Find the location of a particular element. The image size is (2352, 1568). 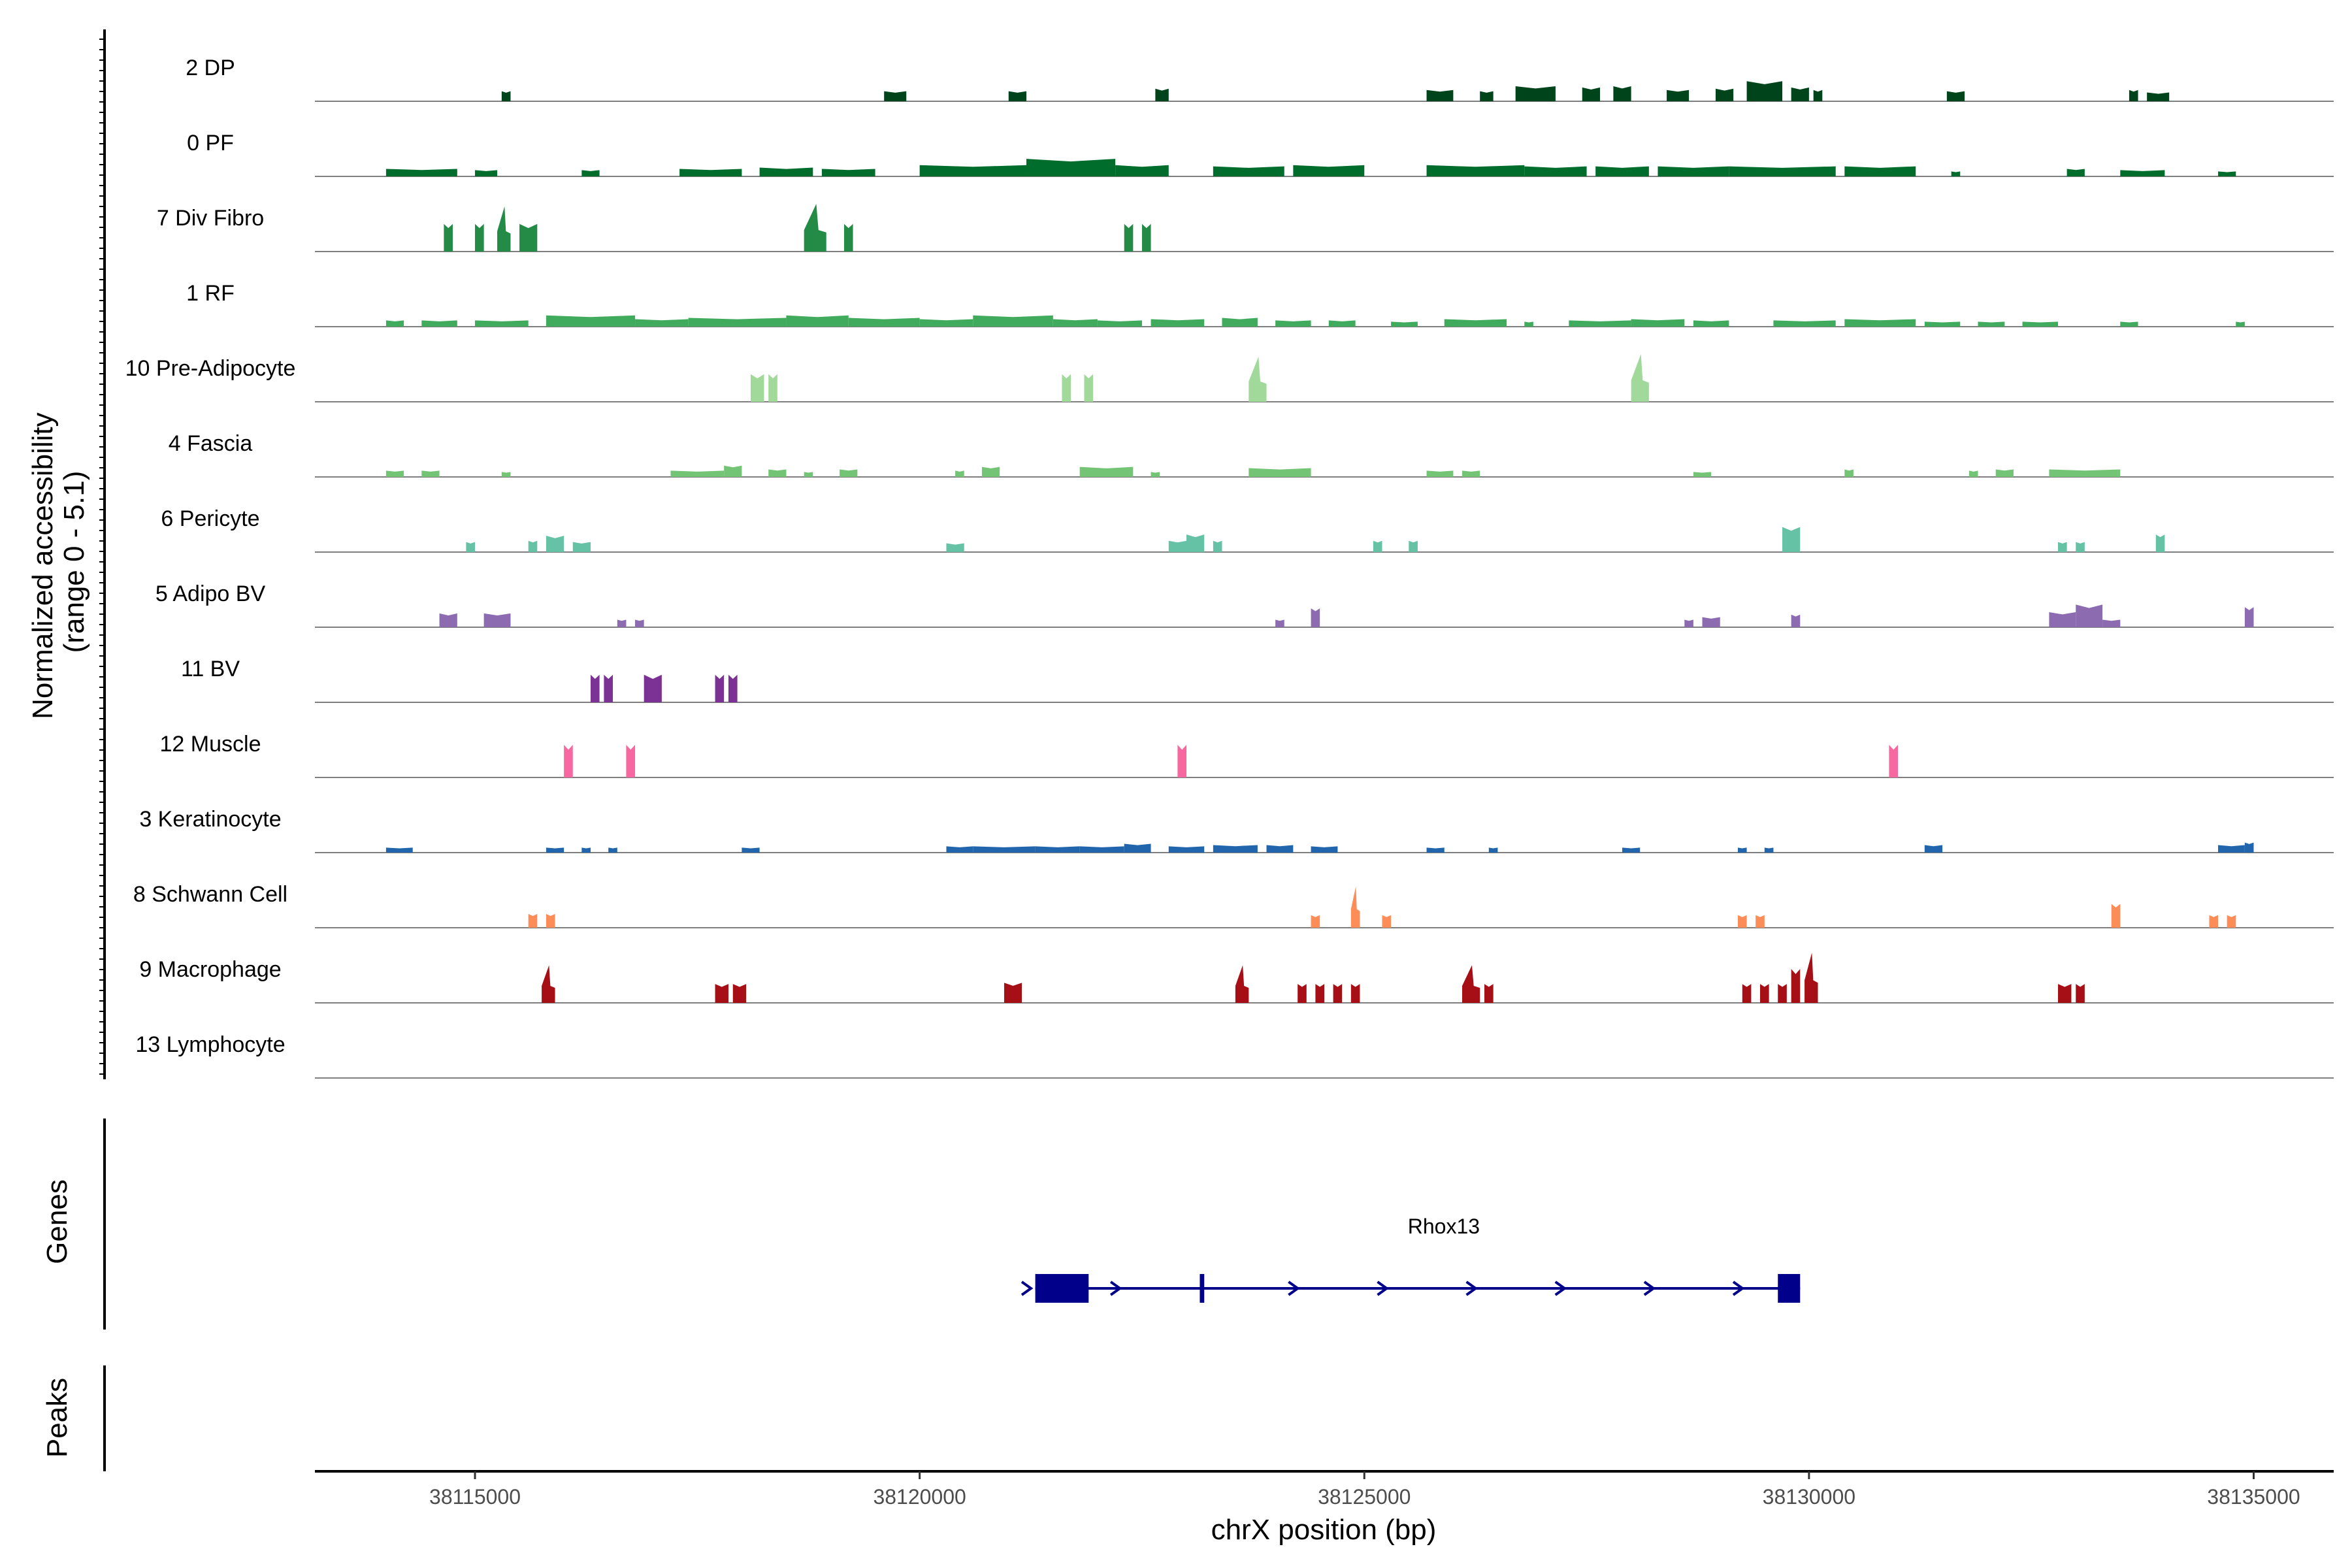

peaks-panel-title: Peaks is located at coordinates (57, 1418).